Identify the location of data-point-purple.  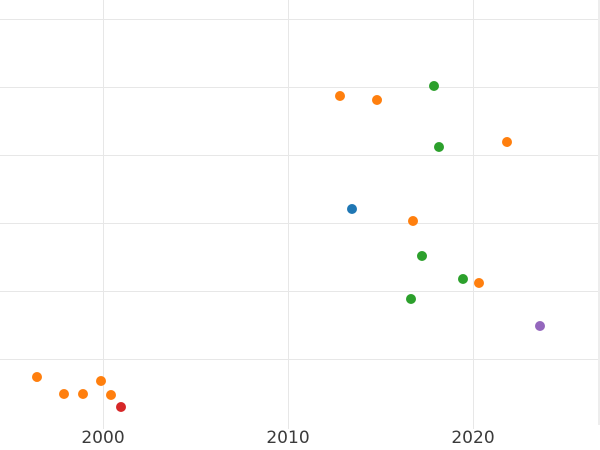
(540, 326).